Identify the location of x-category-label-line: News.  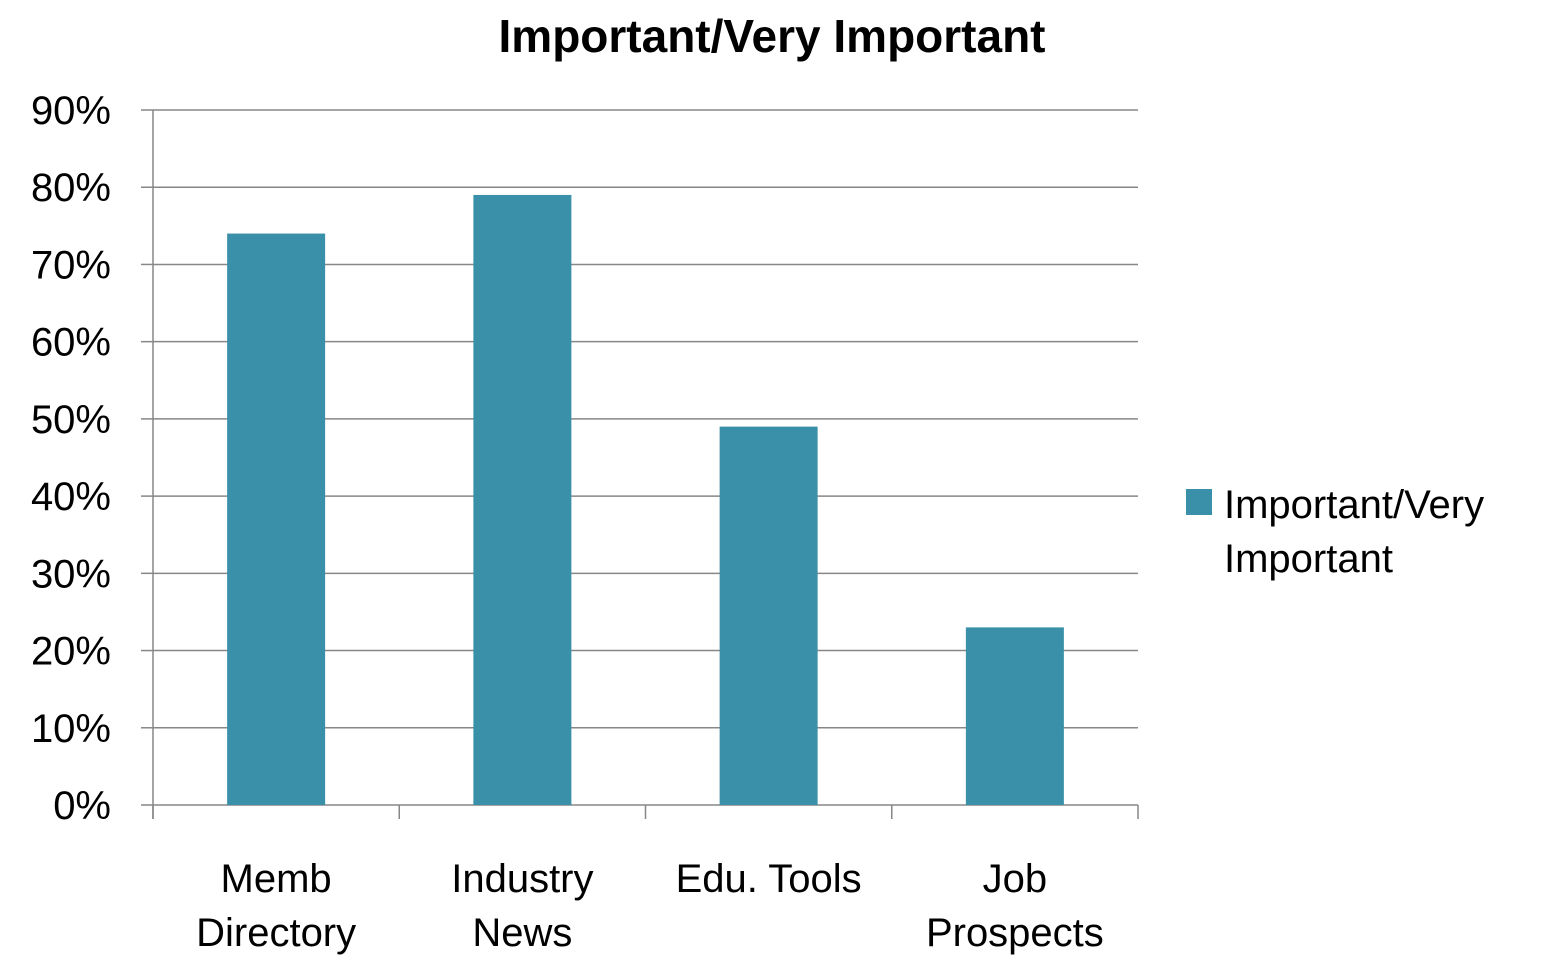
(522, 933).